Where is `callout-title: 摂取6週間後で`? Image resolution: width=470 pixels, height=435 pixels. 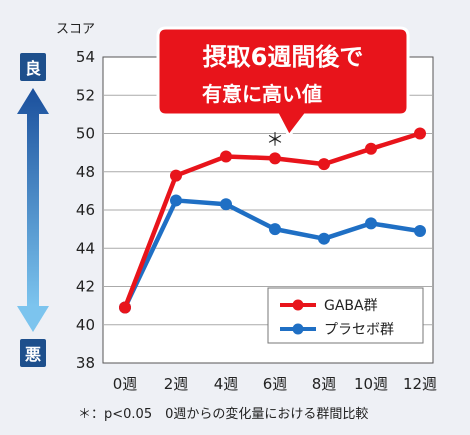 callout-title: 摂取6週間後で is located at coordinates (283, 57).